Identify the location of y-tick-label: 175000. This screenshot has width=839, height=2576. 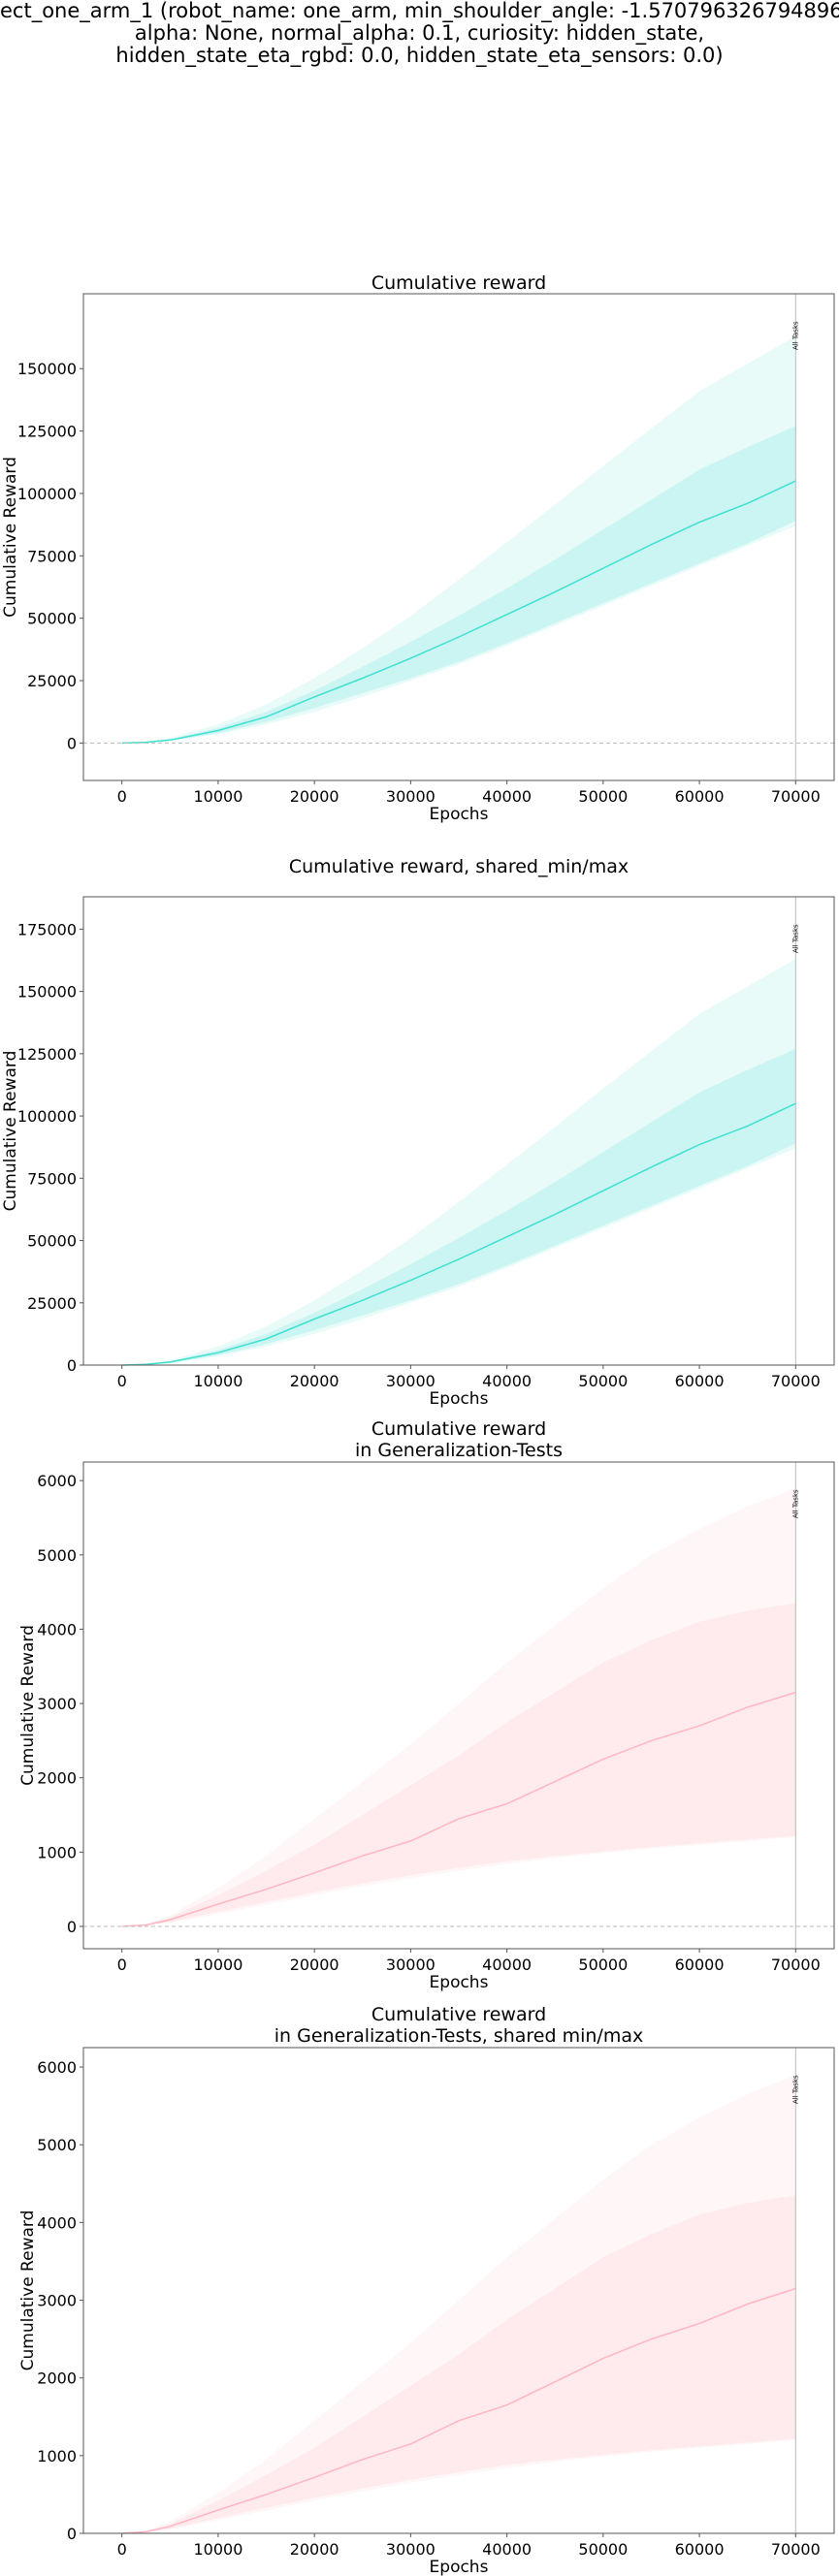
(47, 929).